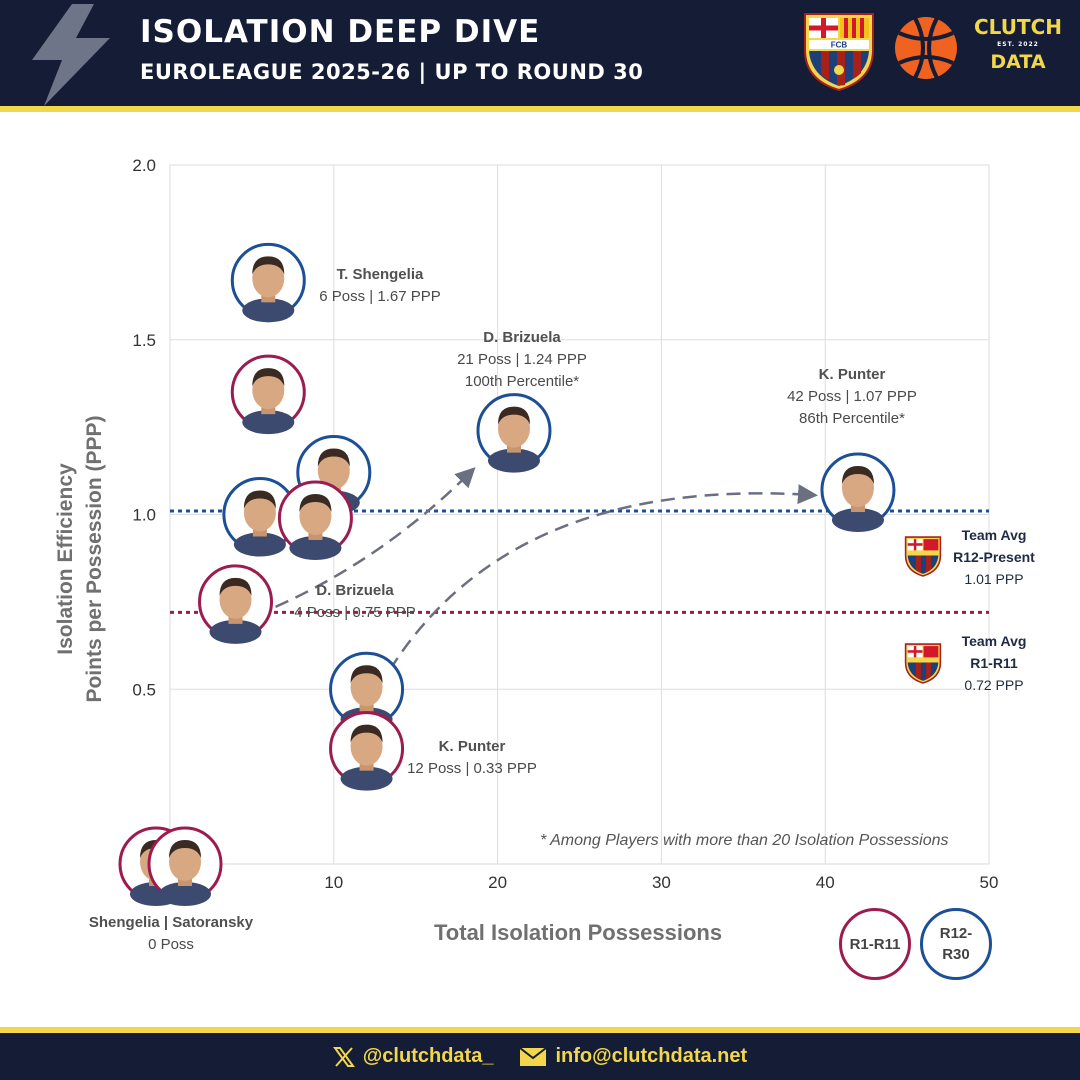  Describe the element at coordinates (144, 165) in the screenshot. I see `y-tick-label: 2.0` at that location.